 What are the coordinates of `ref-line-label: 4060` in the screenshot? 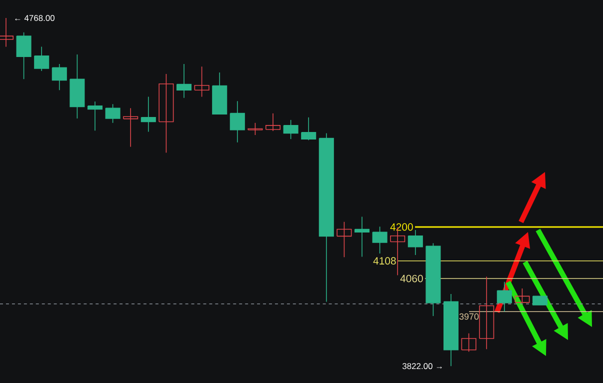 It's located at (411, 278).